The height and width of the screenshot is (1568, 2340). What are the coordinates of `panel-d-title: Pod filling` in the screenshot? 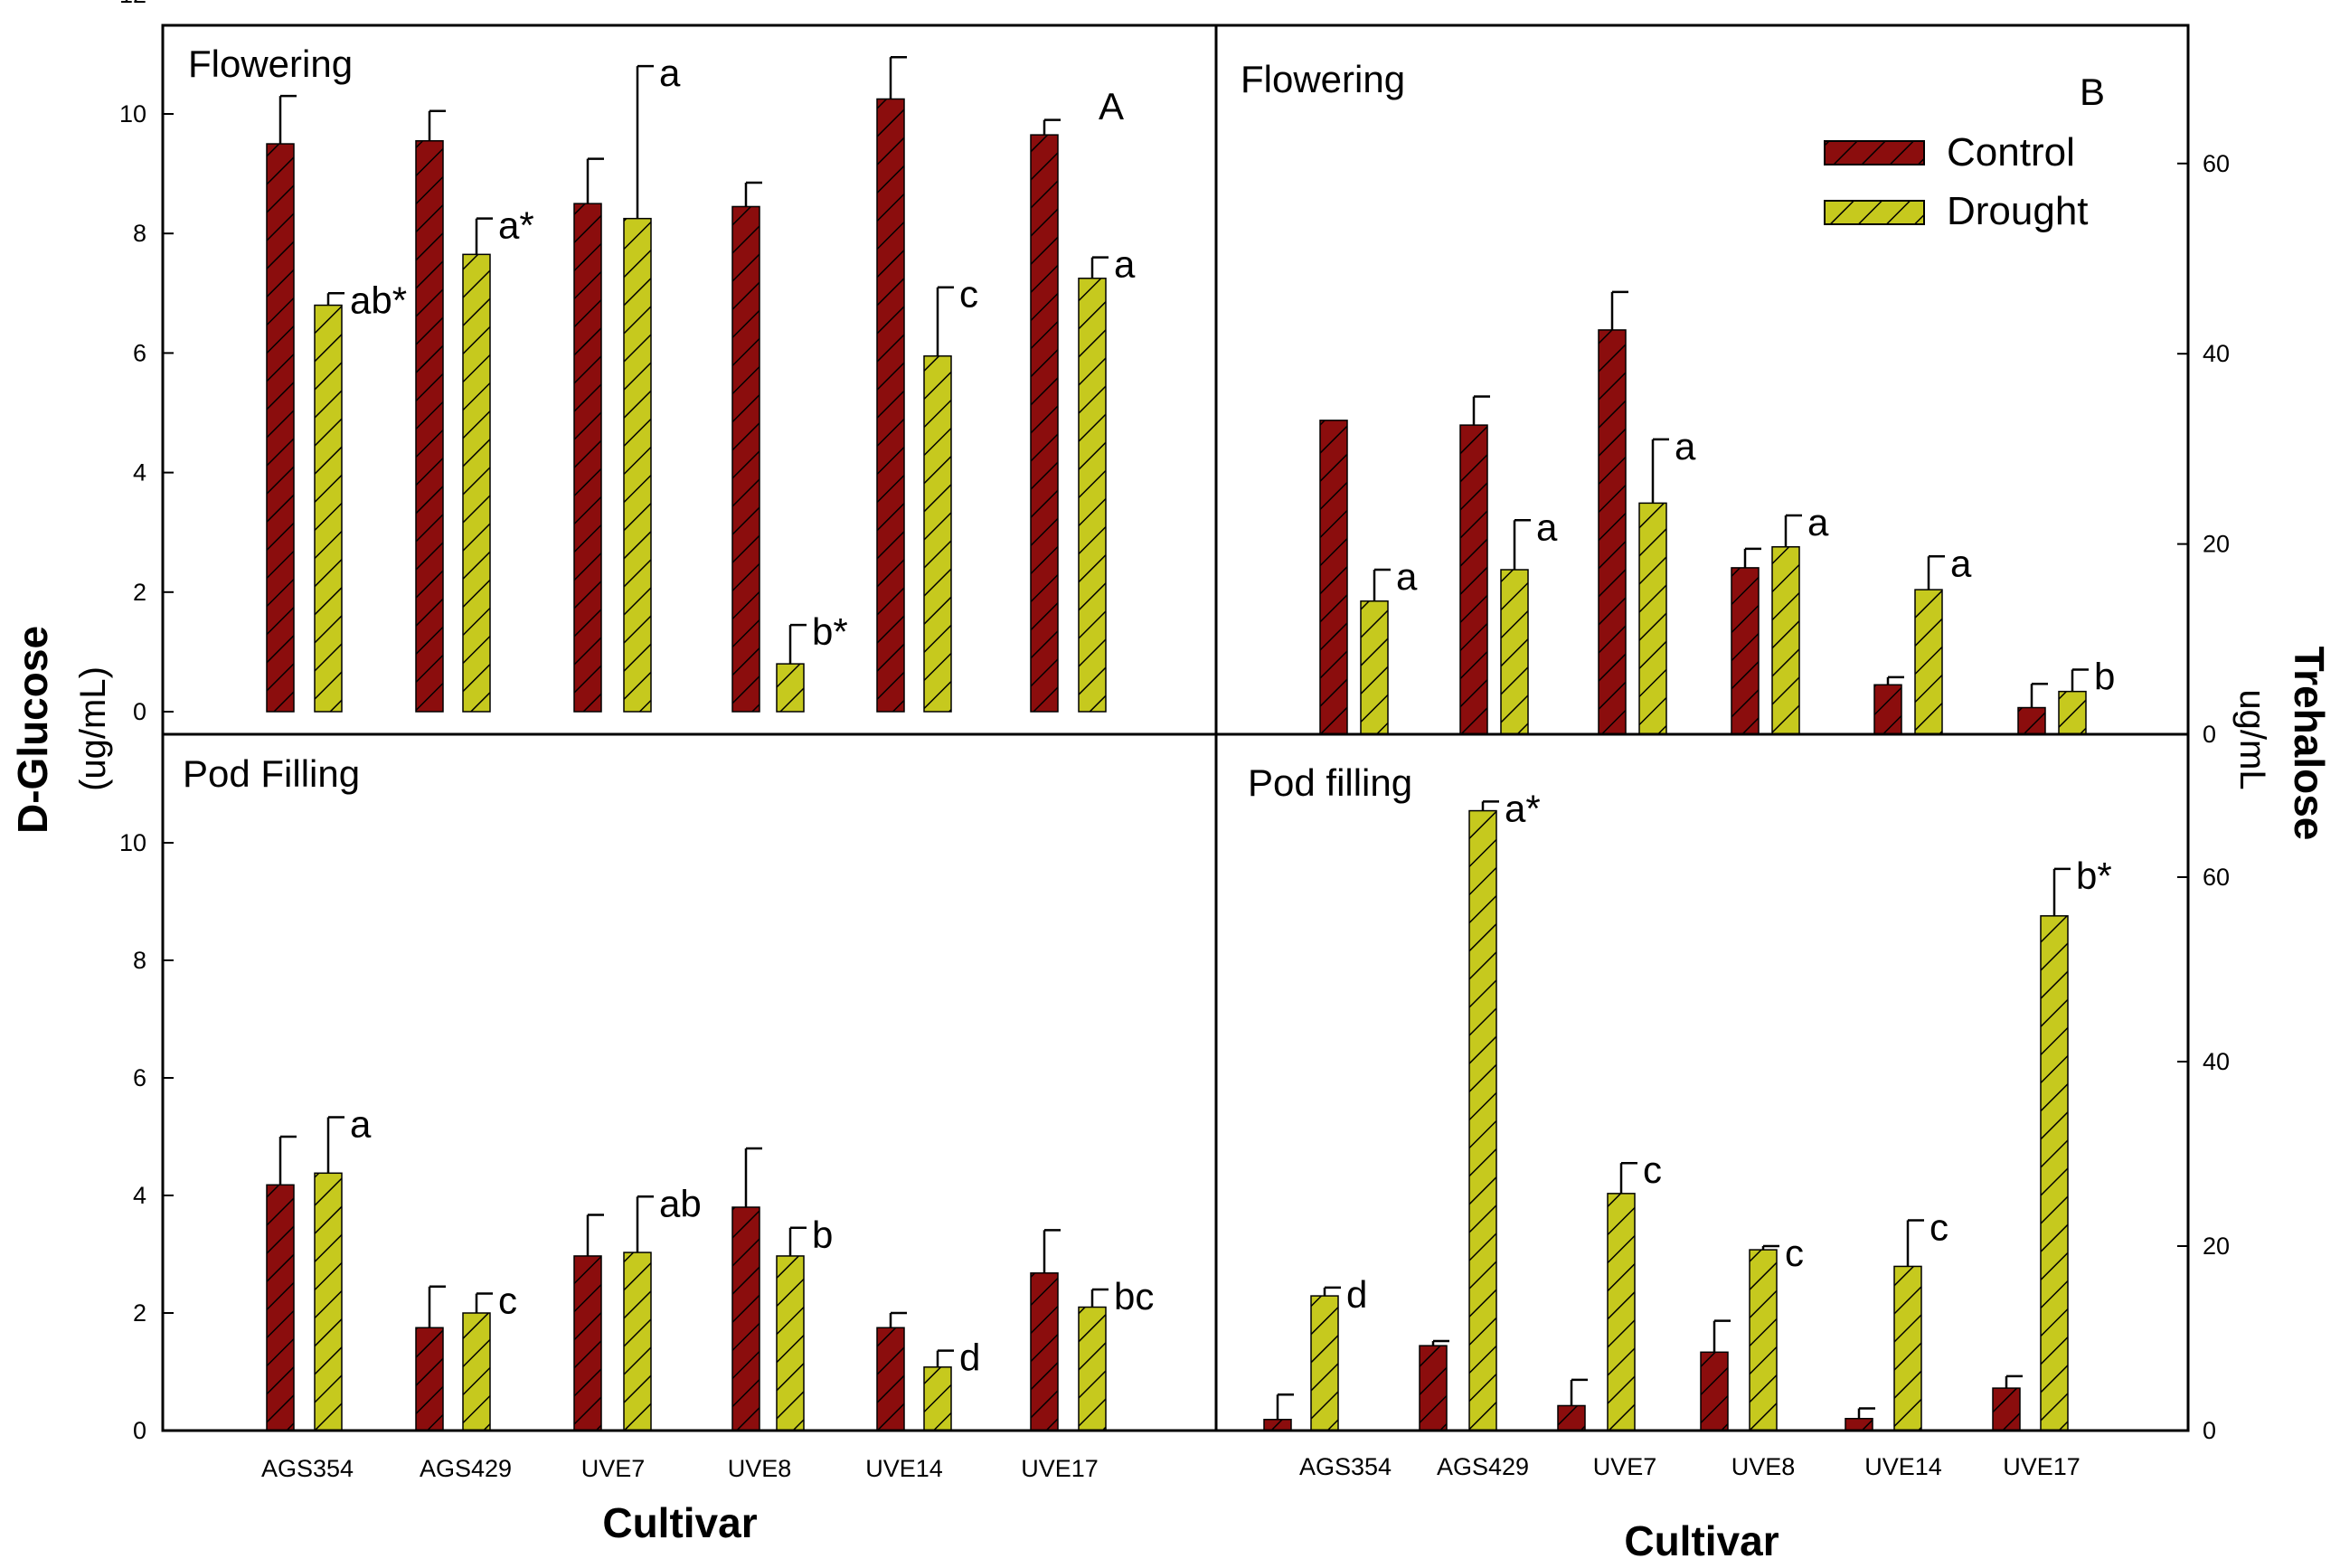 It's located at (1330, 782).